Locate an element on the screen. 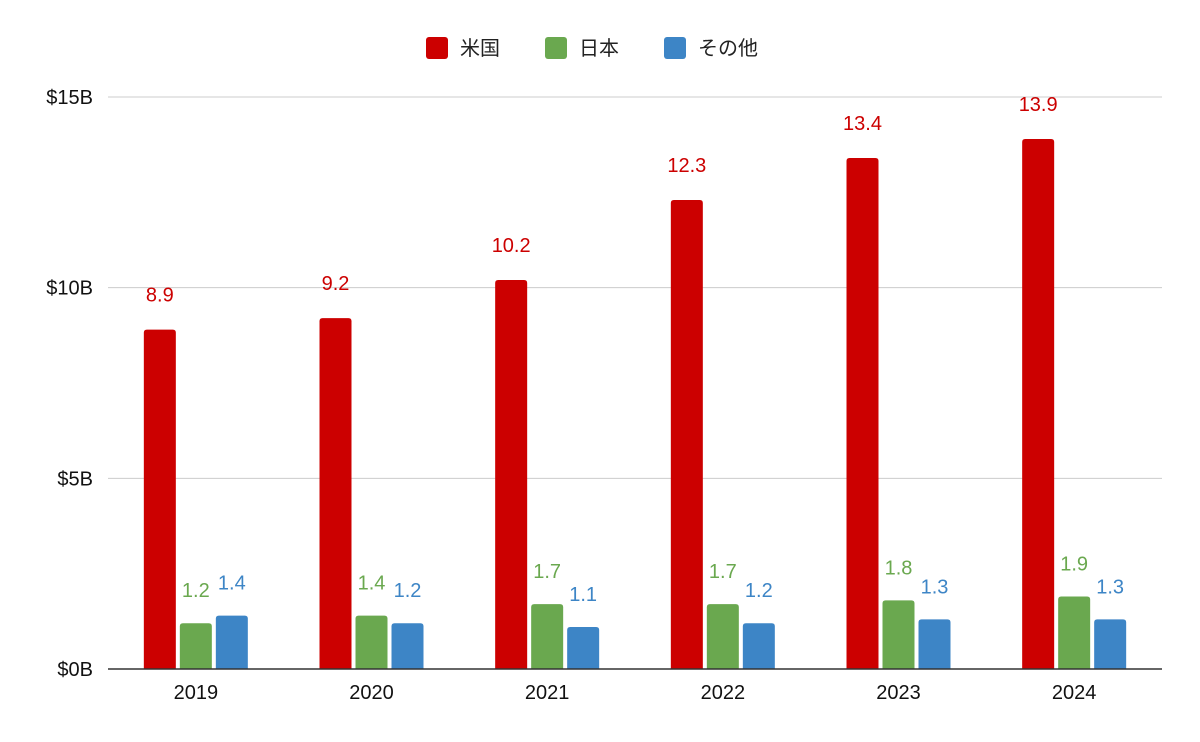 The image size is (1200, 742). y-tick-label: $0B is located at coordinates (75, 670).